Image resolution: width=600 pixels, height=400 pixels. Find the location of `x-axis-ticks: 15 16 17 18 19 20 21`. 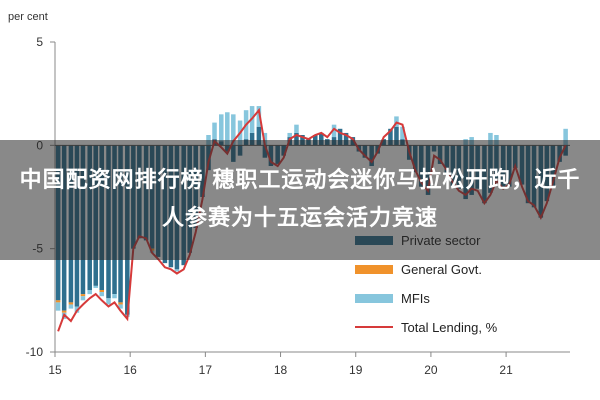

x-axis-ticks: 15 16 17 18 19 20 21 is located at coordinates (280, 364).